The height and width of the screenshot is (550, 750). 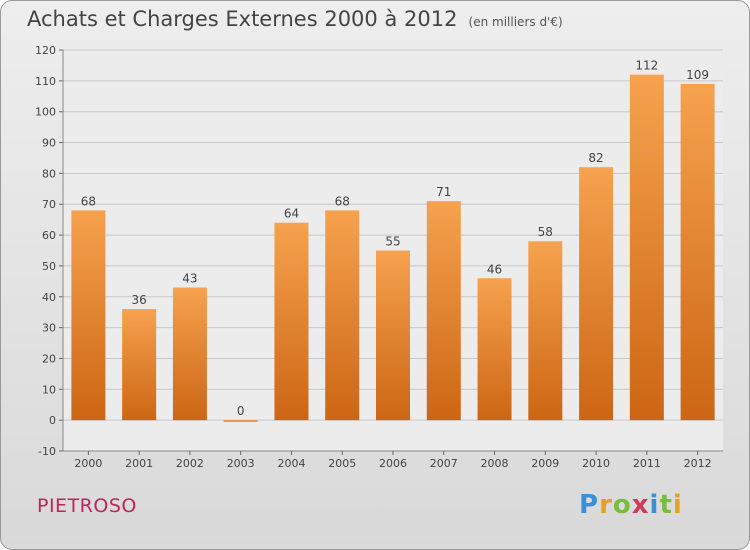 I want to click on logo-letter: x, so click(x=640, y=505).